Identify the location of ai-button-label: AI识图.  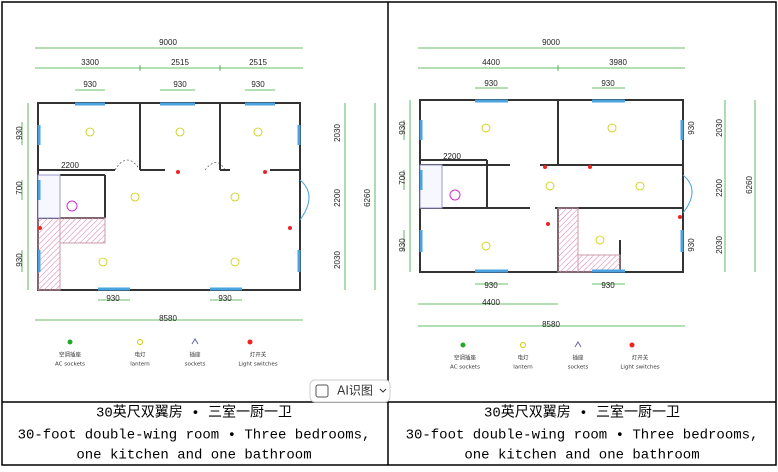
(355, 391).